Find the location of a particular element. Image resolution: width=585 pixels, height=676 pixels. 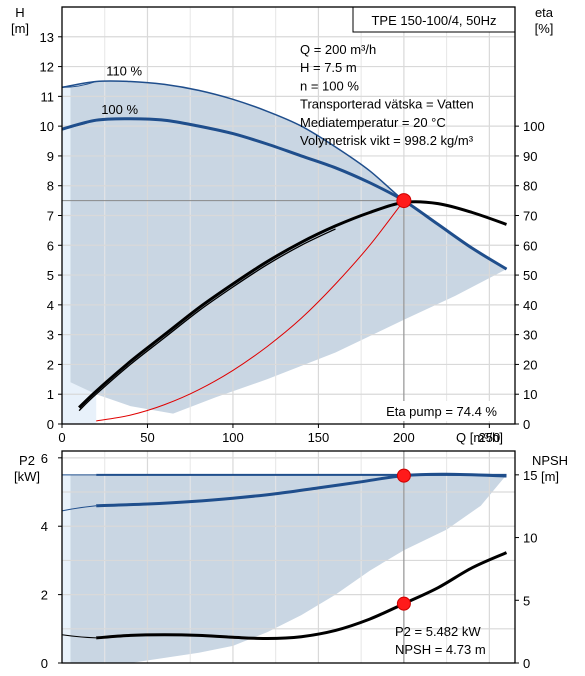

p2-curve is located at coordinates (301, 490).